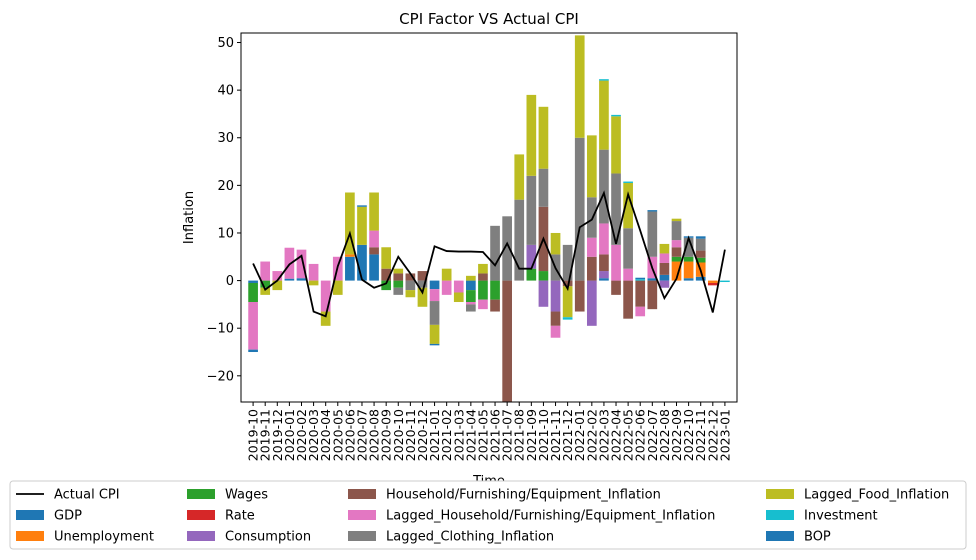 This screenshot has height=560, width=976. I want to click on legend-label: Actual CPI, so click(87, 495).